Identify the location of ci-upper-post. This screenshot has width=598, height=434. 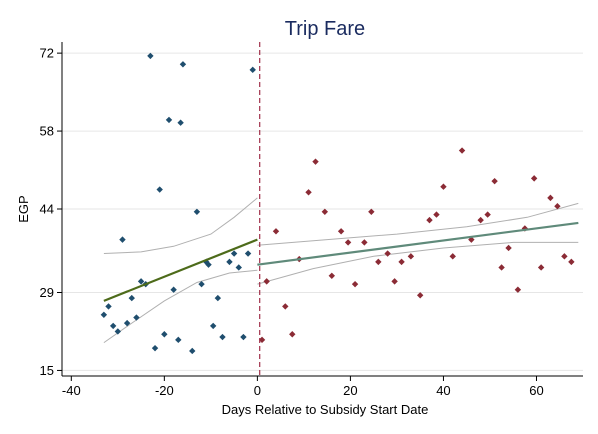
(418, 224).